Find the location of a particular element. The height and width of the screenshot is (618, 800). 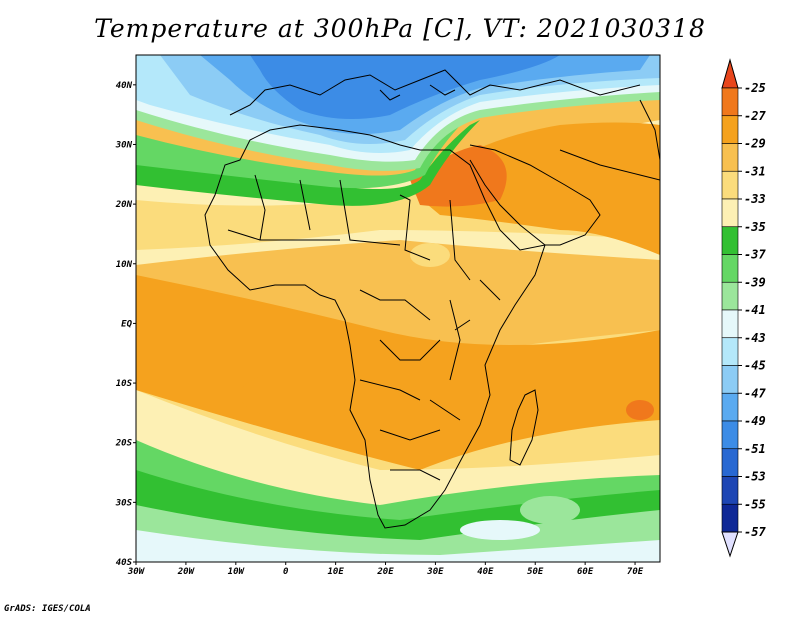

lon-tick-label: 50E is located at coordinates (535, 572).